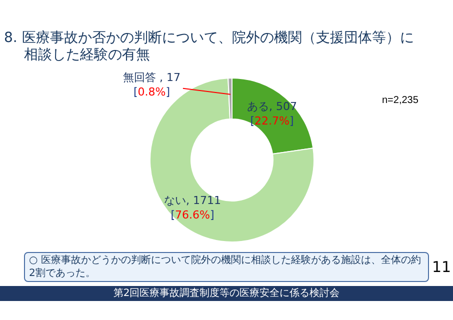  I want to click on text: 第2回医療事故調査制度等の医療安全に係る検討会, so click(226, 293).